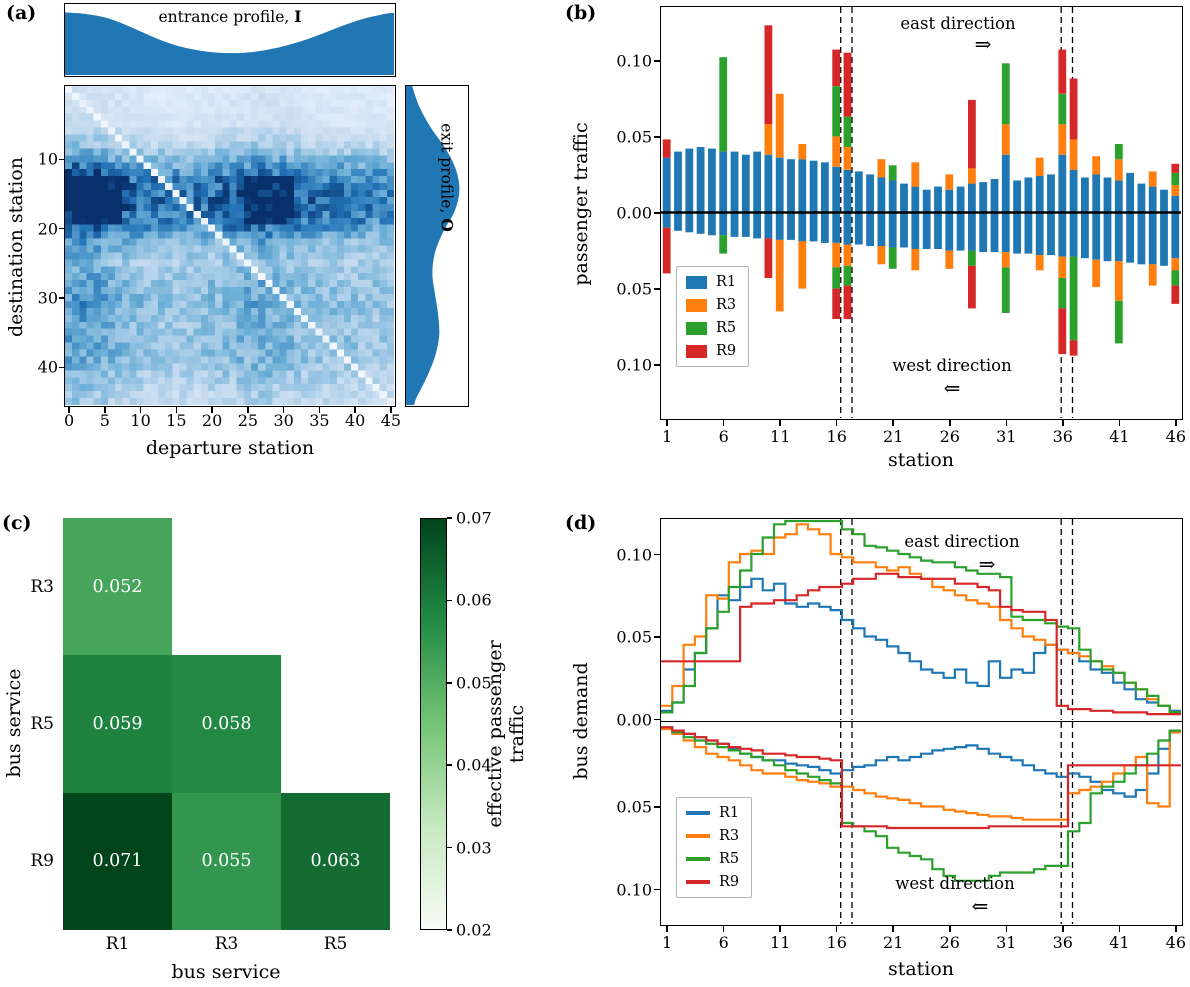 This screenshot has height=987, width=1190. Describe the element at coordinates (712, 813) in the screenshot. I see `legend-item-R1: R1` at that location.